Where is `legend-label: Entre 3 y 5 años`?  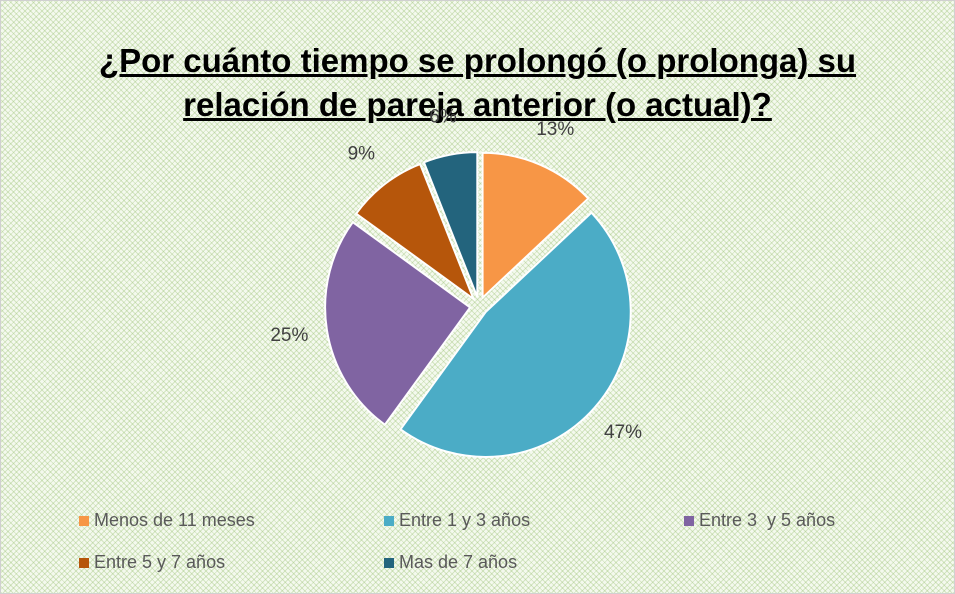
legend-label: Entre 3 y 5 años is located at coordinates (767, 520).